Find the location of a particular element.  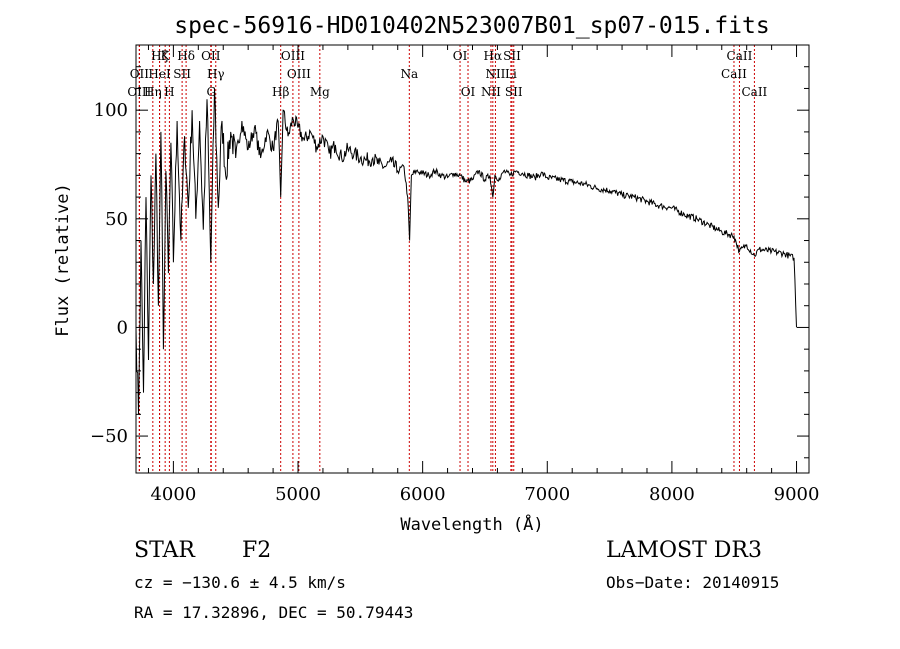

line-marker-label-11: G is located at coordinates (211, 92).